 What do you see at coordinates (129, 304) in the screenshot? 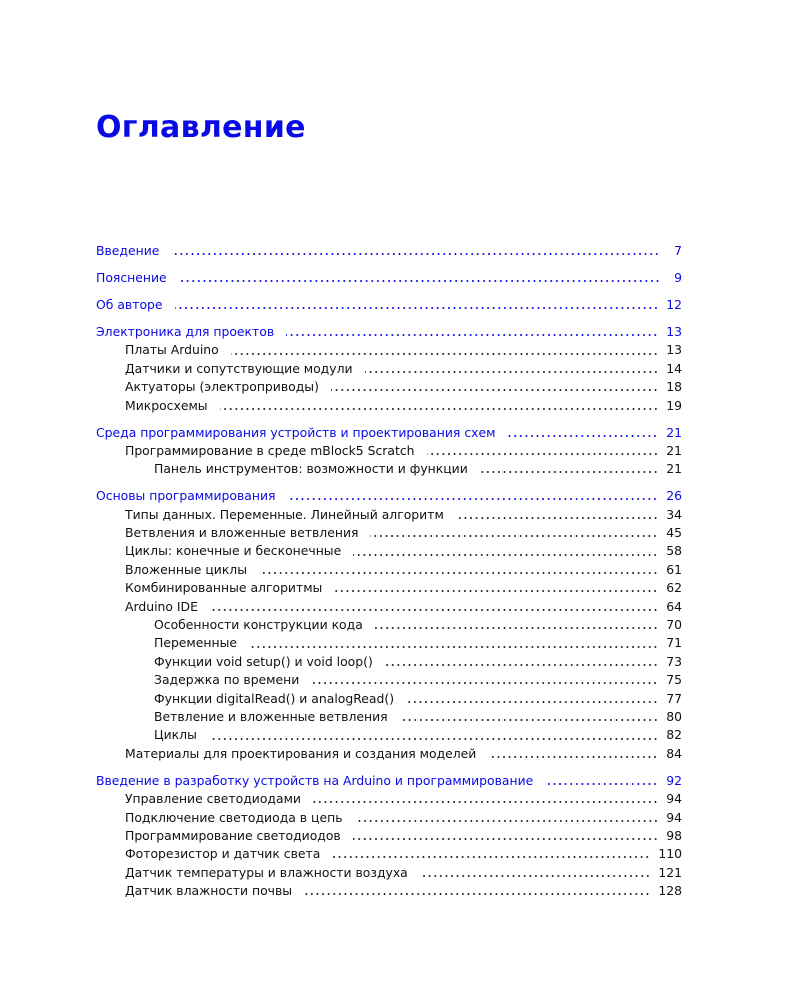
I see `toc-entry-title: Об авторе` at bounding box center [129, 304].